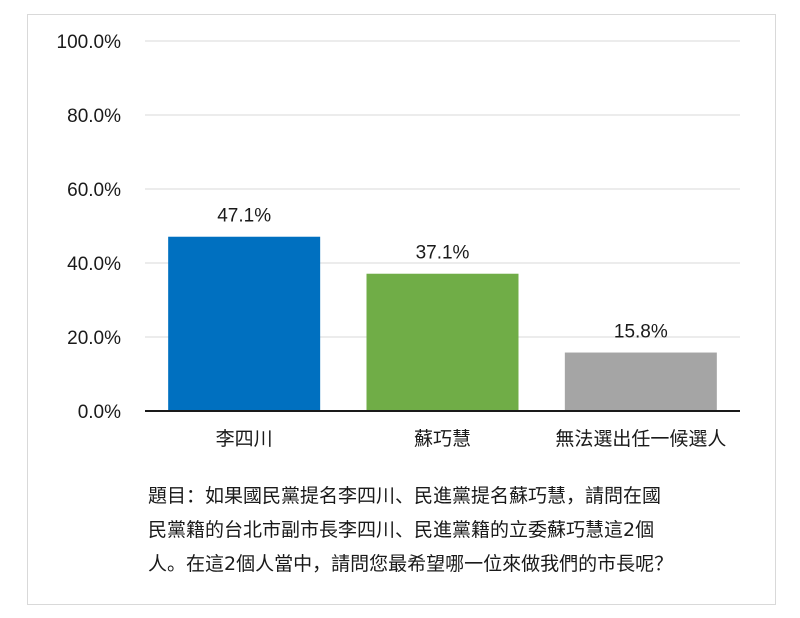 This screenshot has height=618, width=800. What do you see at coordinates (94, 338) in the screenshot?
I see `y-tick-label: 20.0%` at bounding box center [94, 338].